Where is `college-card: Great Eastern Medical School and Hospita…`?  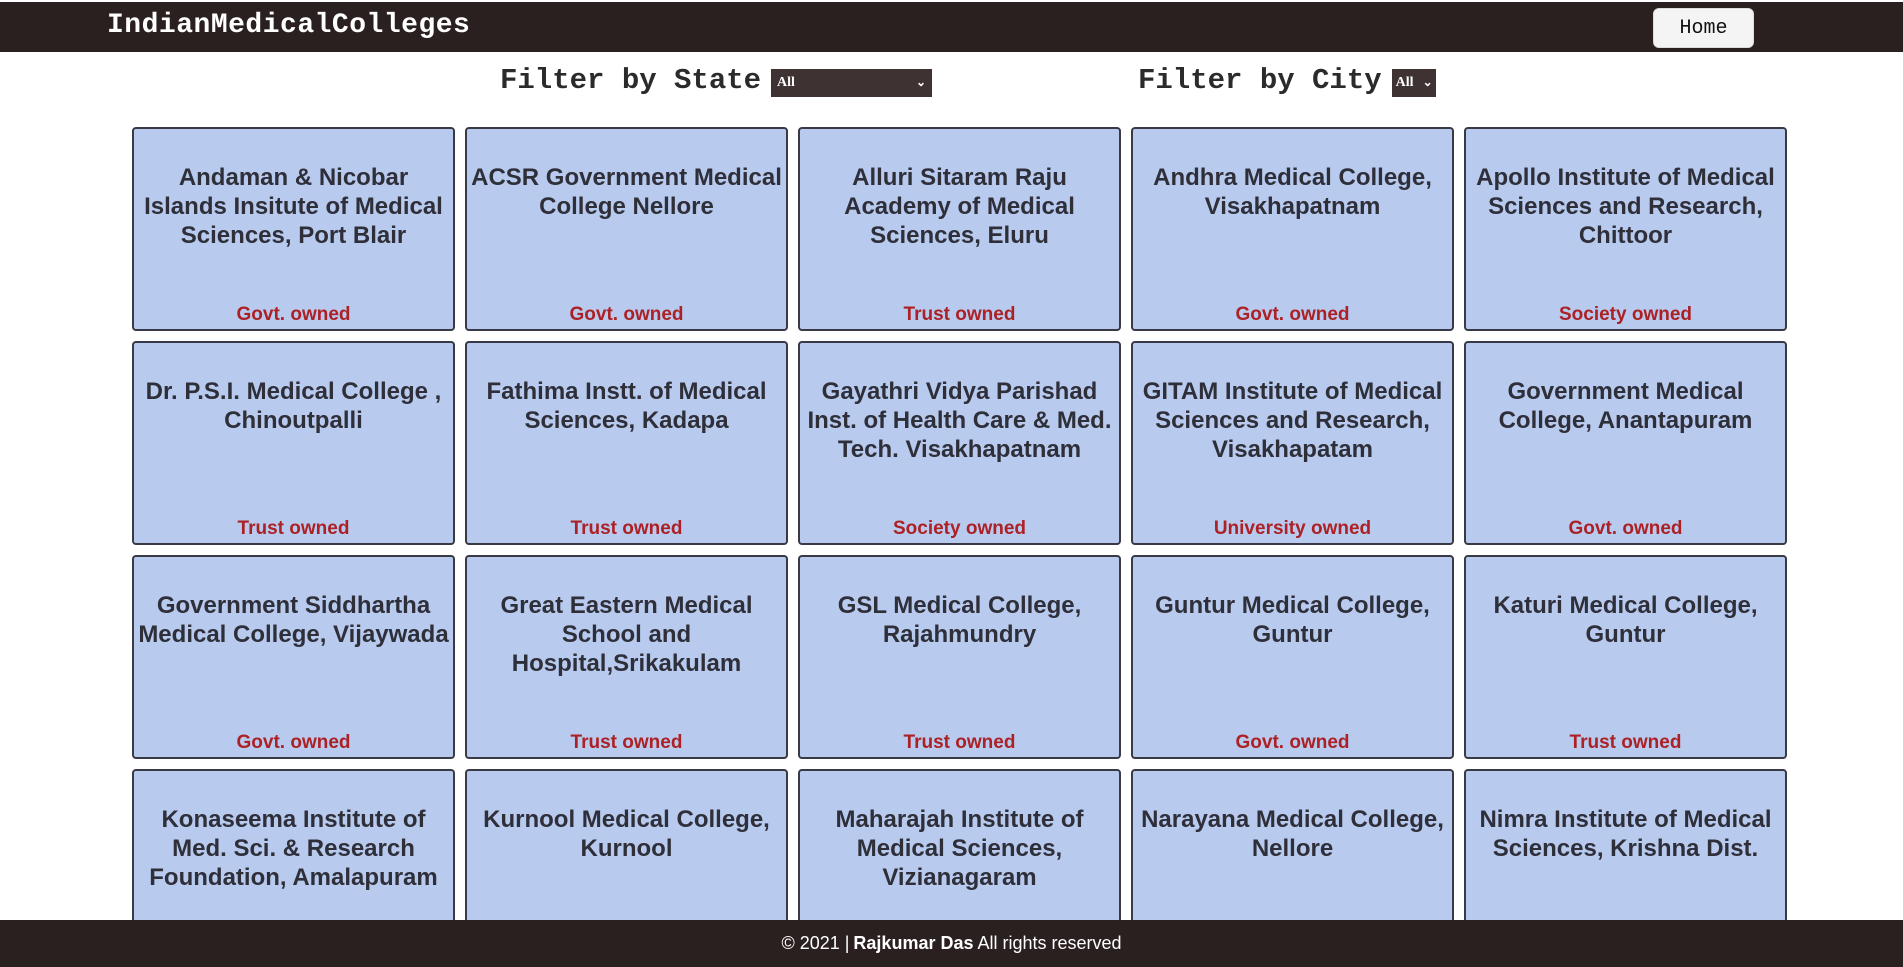
college-card: Great Eastern Medical School and Hospita… is located at coordinates (626, 657).